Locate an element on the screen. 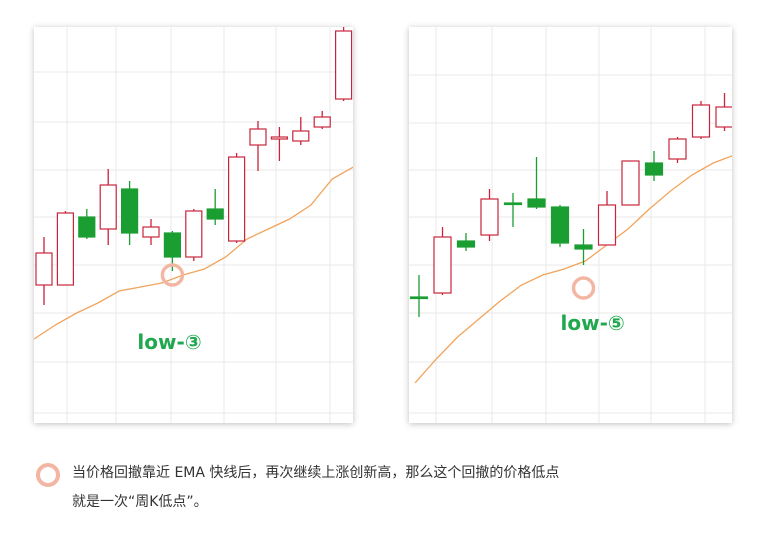 The height and width of the screenshot is (546, 767). ema-line is located at coordinates (193, 253).